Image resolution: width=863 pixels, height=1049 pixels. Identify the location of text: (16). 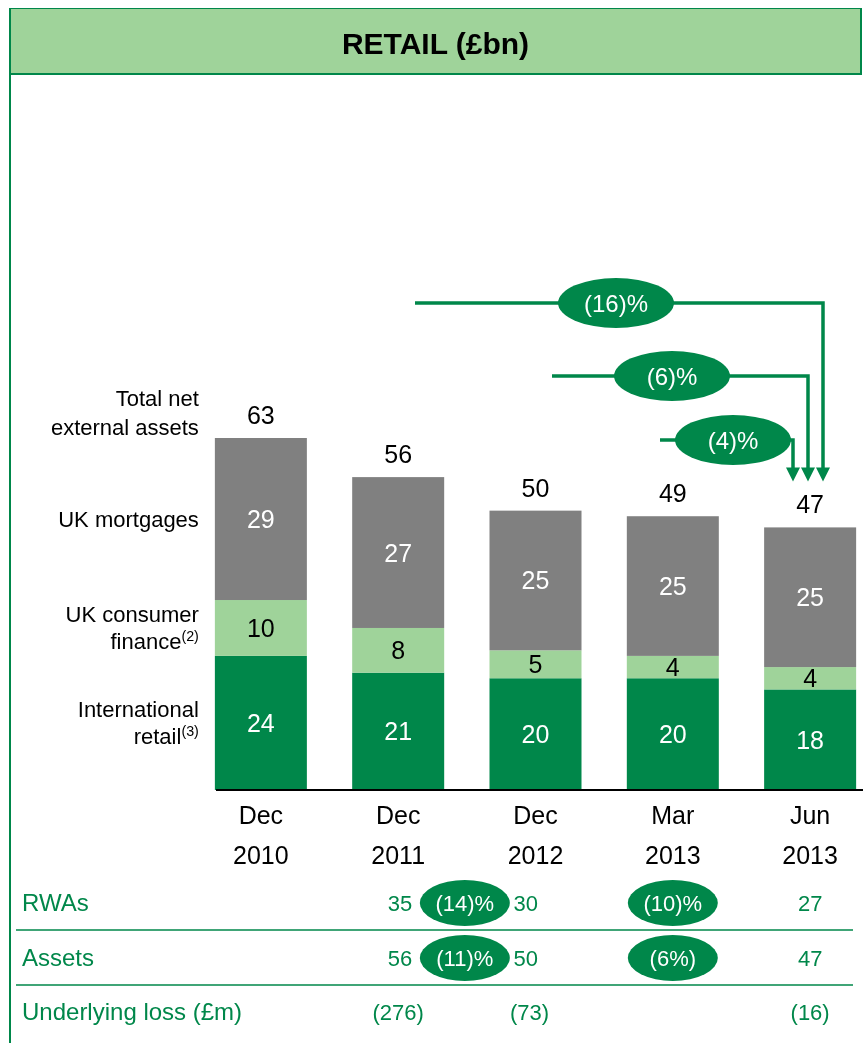
(810, 1012).